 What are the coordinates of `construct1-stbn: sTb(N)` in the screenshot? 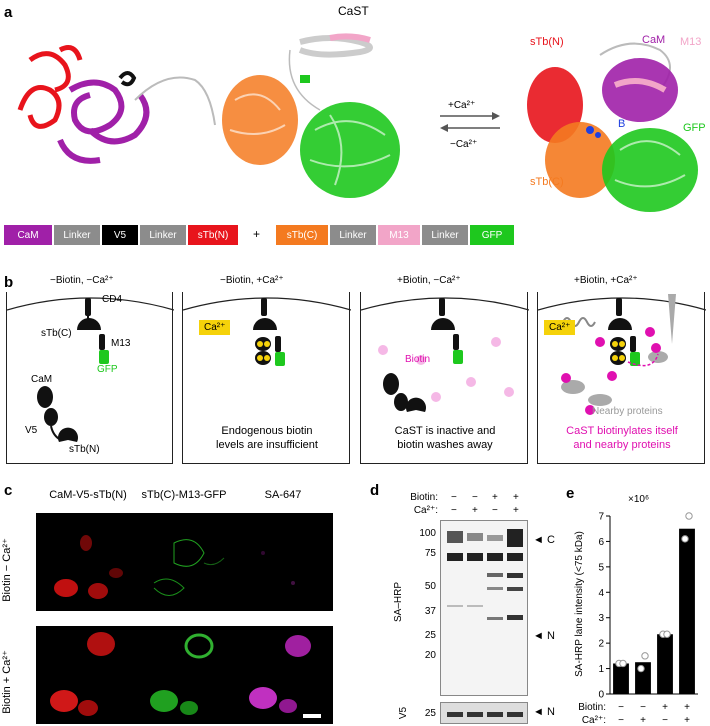 It's located at (213, 235).